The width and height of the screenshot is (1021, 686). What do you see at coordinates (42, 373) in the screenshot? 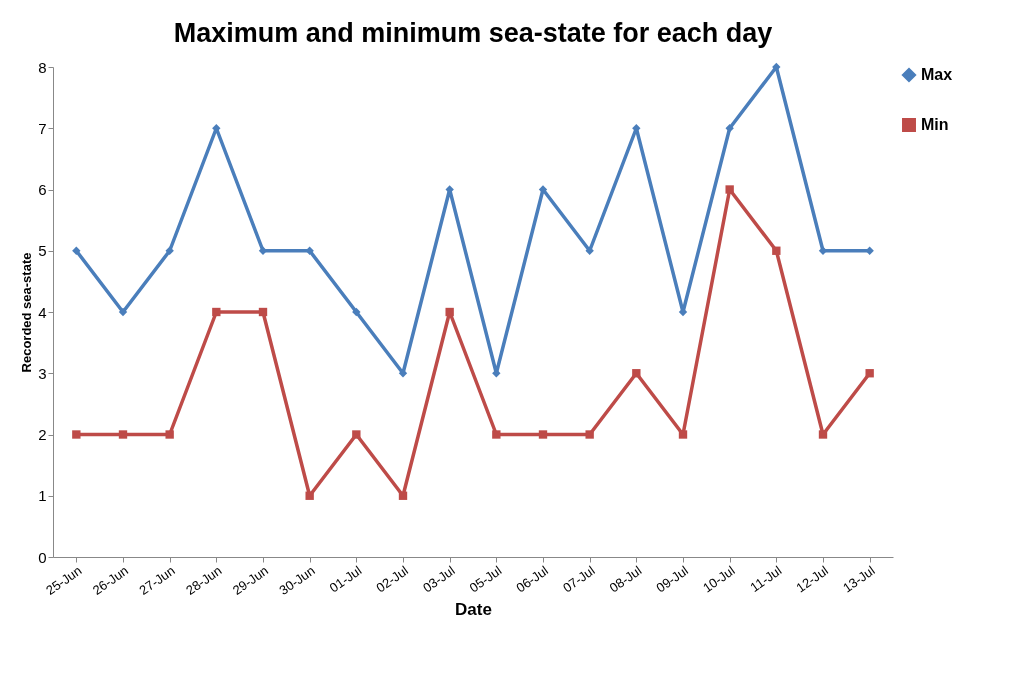
I see `y-tick-label: 3` at bounding box center [42, 373].